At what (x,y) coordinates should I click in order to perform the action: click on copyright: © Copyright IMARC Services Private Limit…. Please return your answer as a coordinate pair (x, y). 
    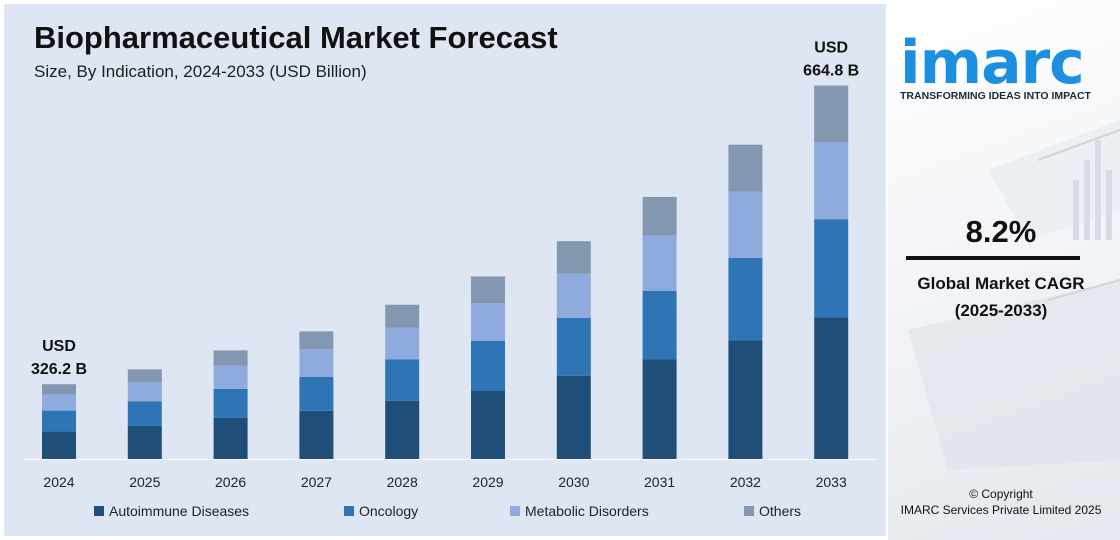
    Looking at the image, I should click on (1001, 502).